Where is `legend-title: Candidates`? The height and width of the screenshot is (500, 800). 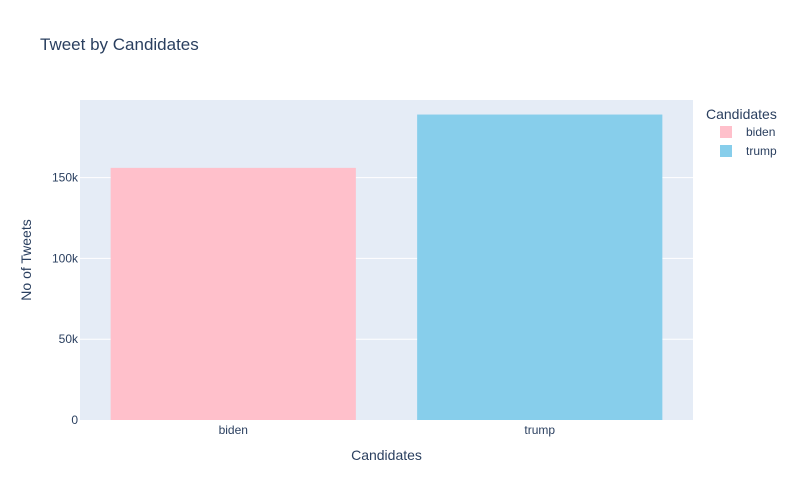 legend-title: Candidates is located at coordinates (741, 114).